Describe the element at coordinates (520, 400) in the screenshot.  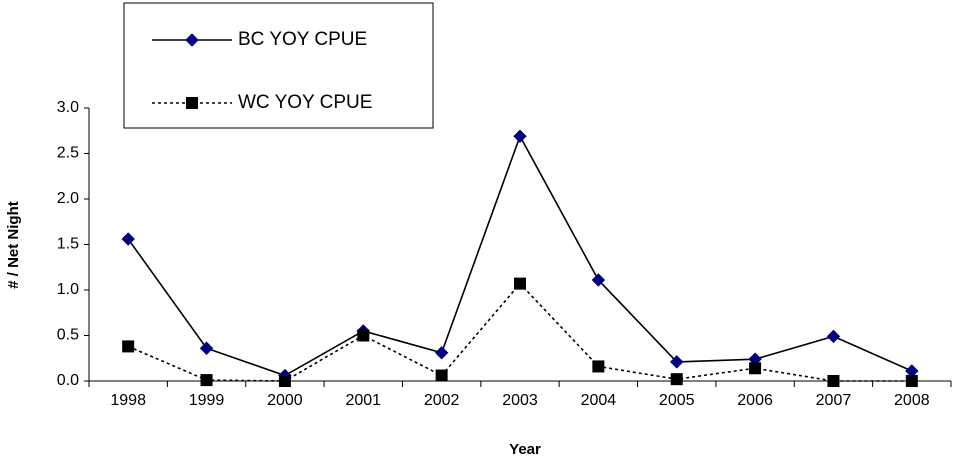
I see `x-tick-label: 2003` at that location.